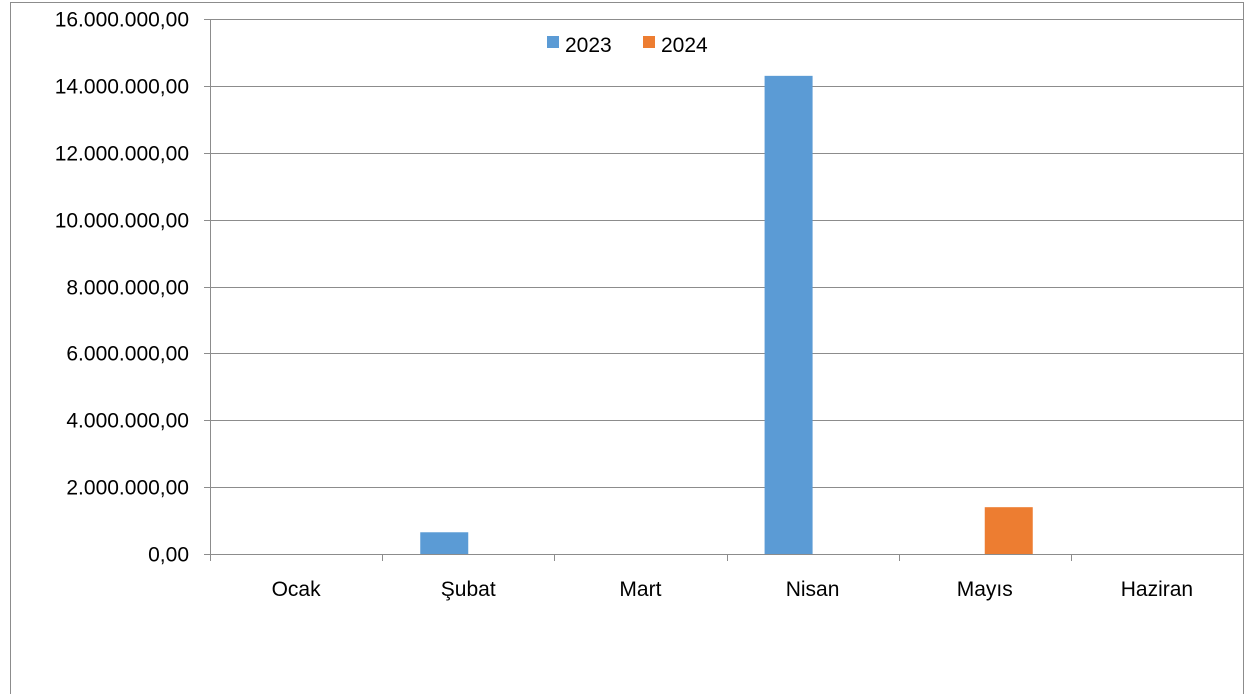 The height and width of the screenshot is (699, 1245). I want to click on x-tick-label: Şubat, so click(468, 589).